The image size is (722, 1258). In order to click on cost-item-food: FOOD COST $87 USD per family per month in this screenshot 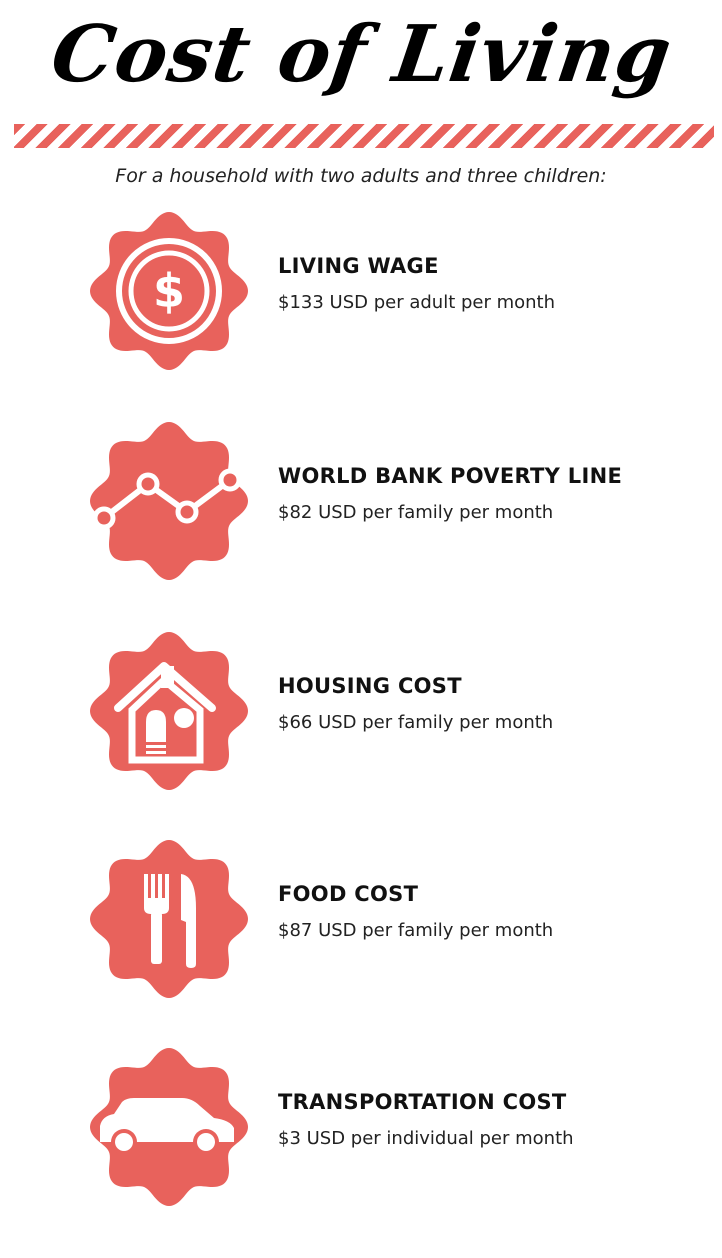, I will do `click(361, 923)`.